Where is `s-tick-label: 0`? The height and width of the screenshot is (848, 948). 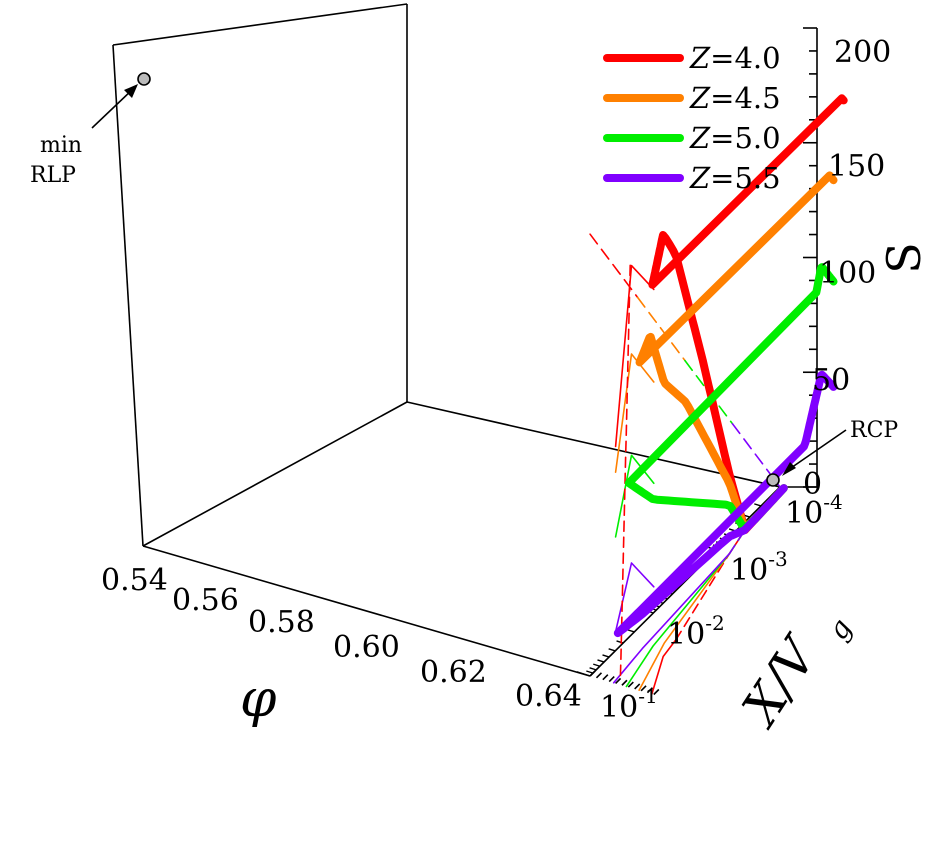
s-tick-label: 0 is located at coordinates (812, 484).